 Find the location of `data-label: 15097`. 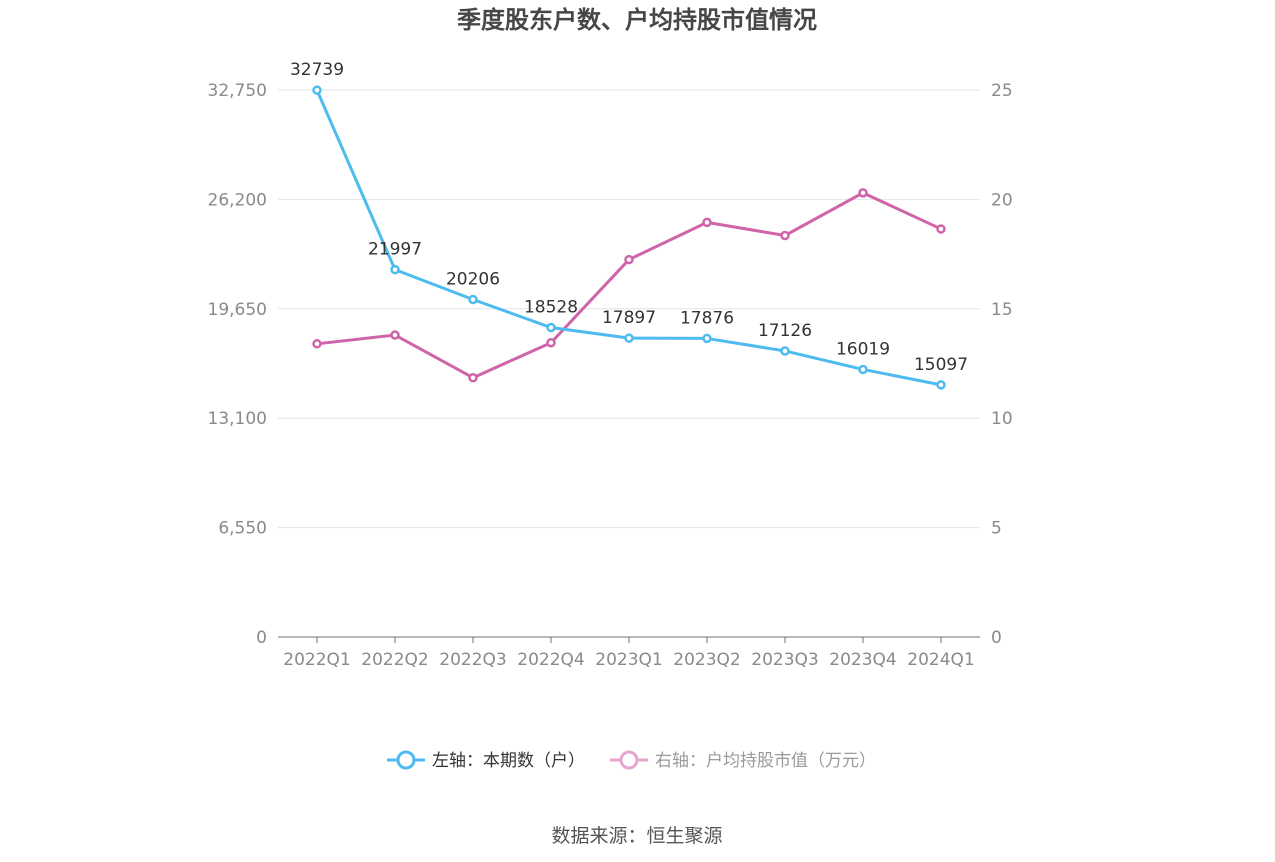

data-label: 15097 is located at coordinates (941, 365).